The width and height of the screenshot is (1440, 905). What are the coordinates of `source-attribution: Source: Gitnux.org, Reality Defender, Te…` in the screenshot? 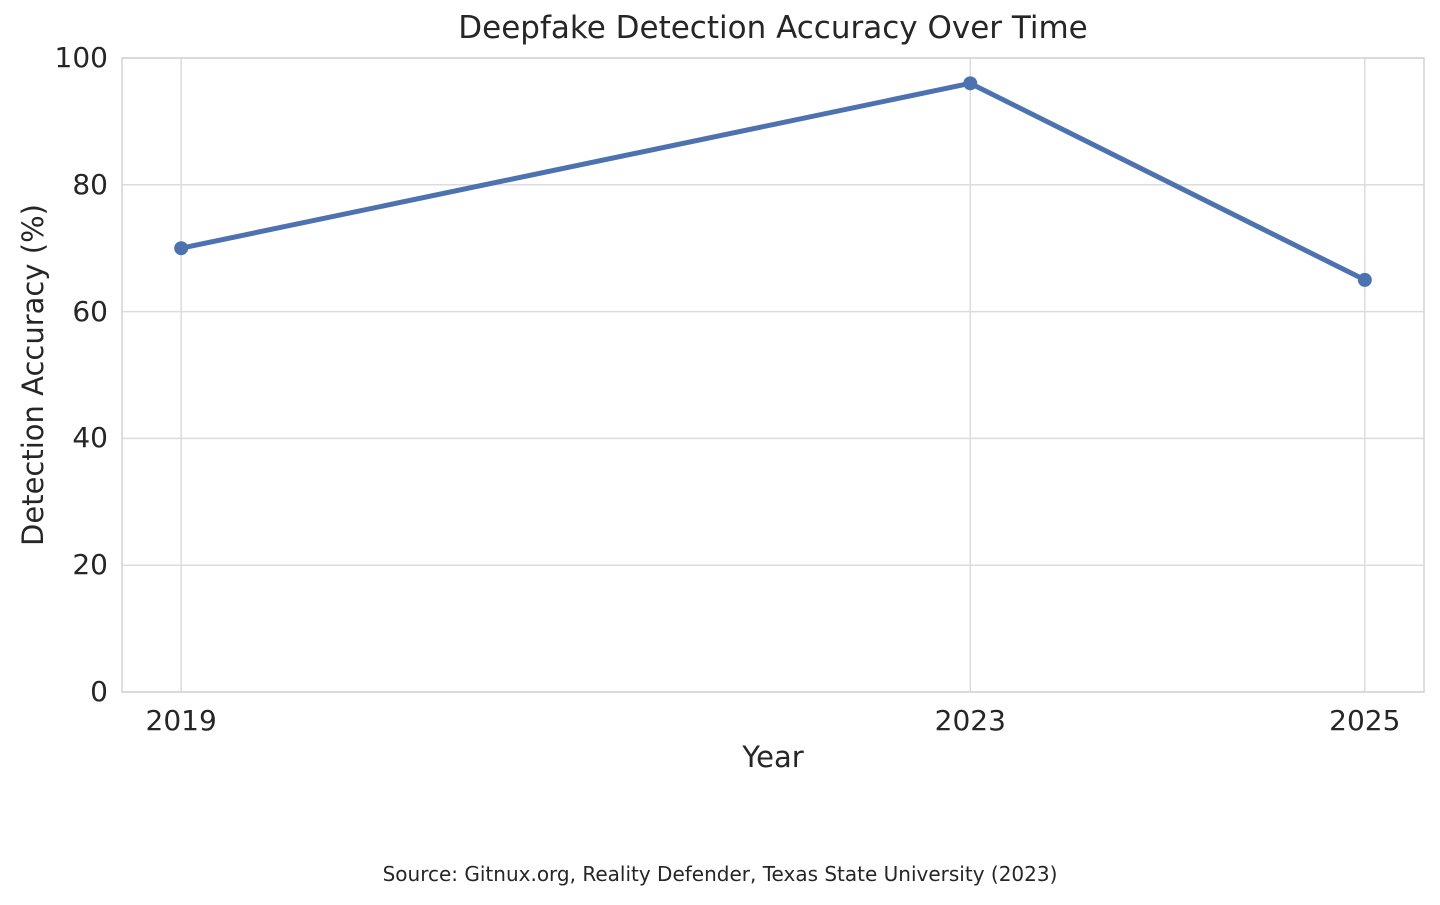 It's located at (720, 874).